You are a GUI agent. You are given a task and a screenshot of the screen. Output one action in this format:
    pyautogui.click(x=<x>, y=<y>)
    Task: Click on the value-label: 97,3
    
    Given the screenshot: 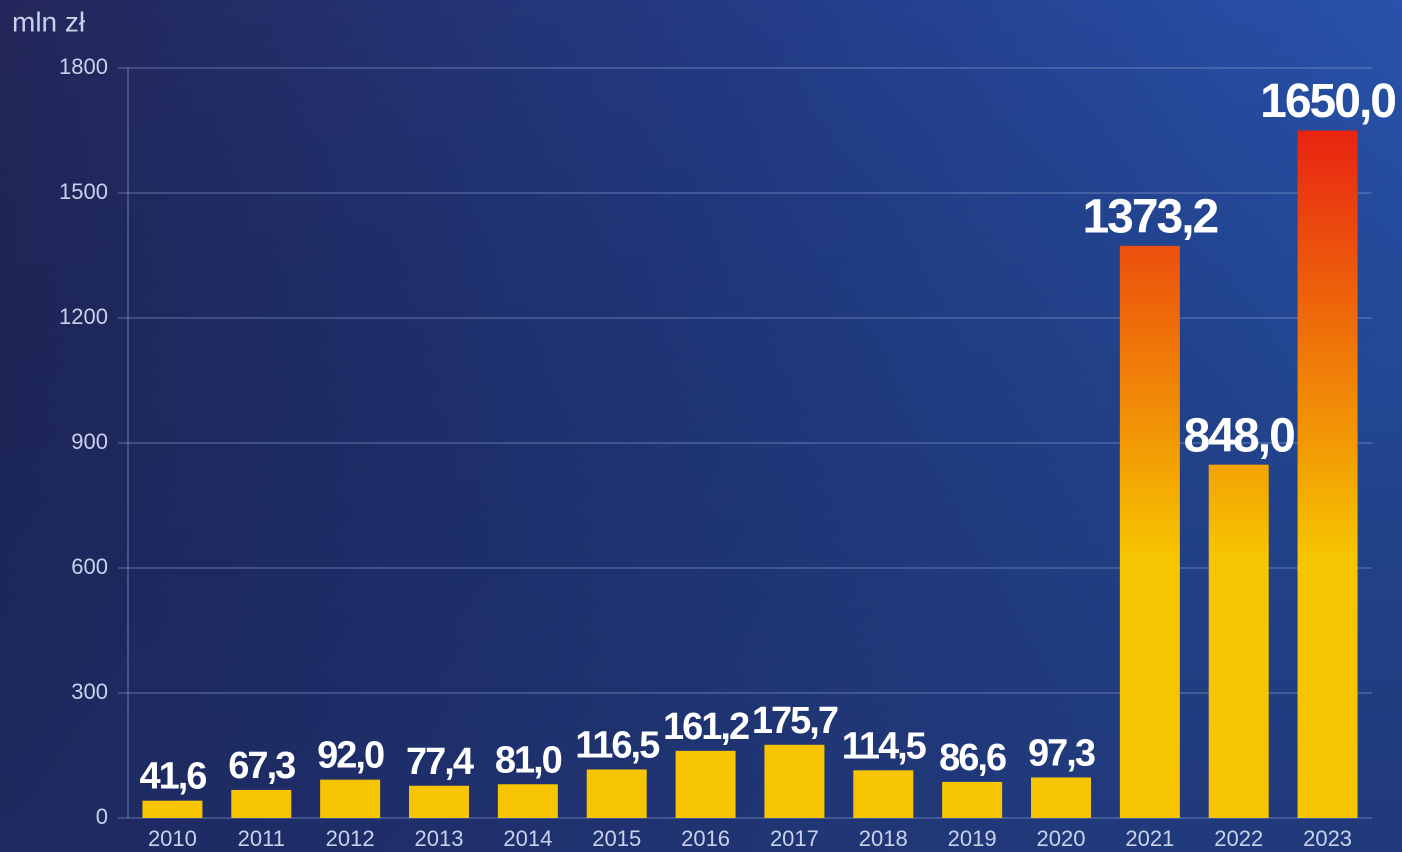 What is the action you would take?
    pyautogui.click(x=1061, y=753)
    